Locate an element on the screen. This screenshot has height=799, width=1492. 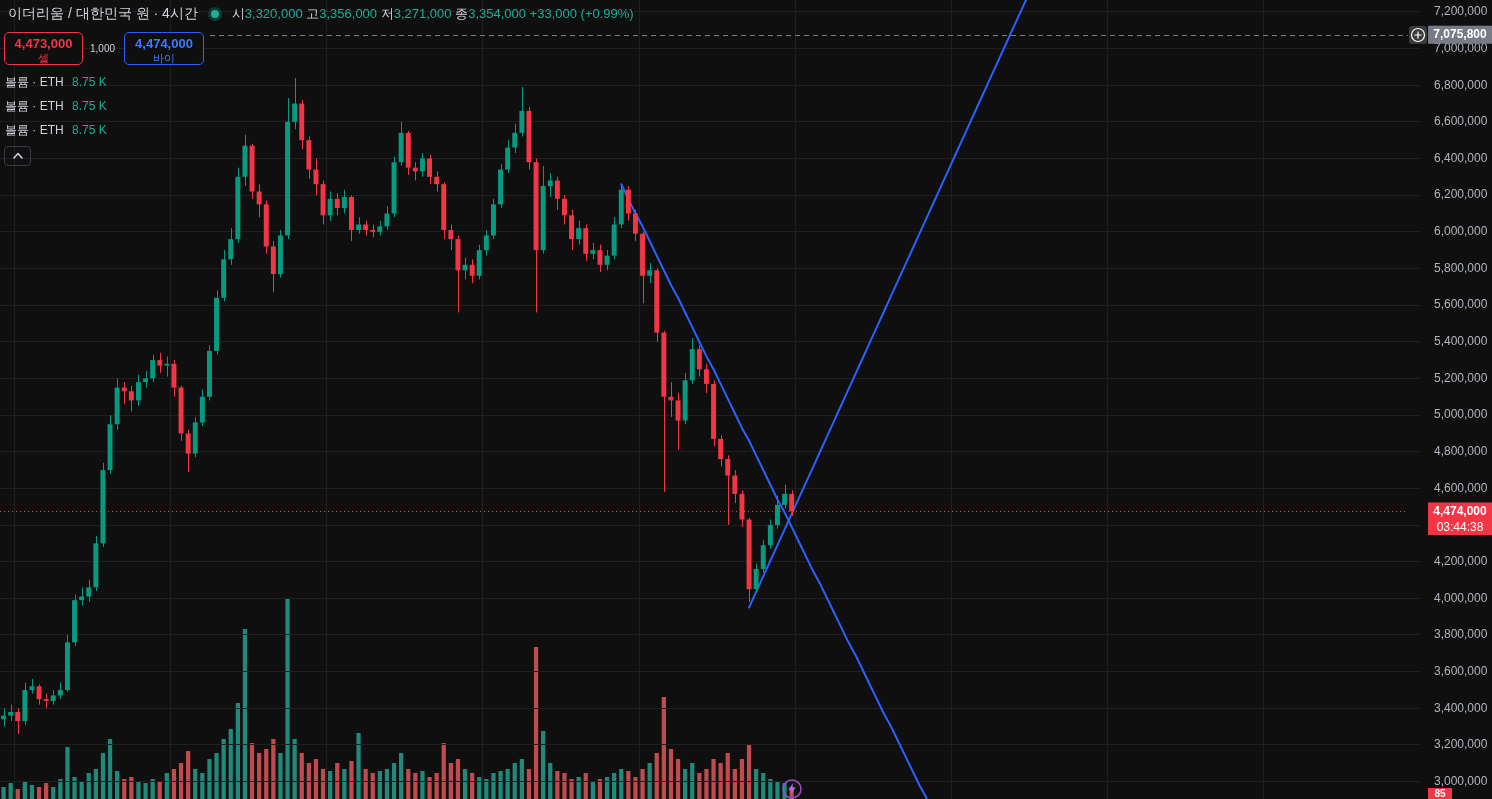
y-tick-label: 4,800,000 is located at coordinates (1461, 451).